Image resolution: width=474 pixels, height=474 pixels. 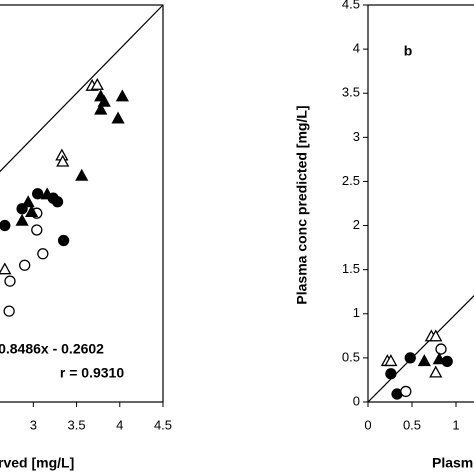 What do you see at coordinates (33, 424) in the screenshot?
I see `x-tick-label: 3` at bounding box center [33, 424].